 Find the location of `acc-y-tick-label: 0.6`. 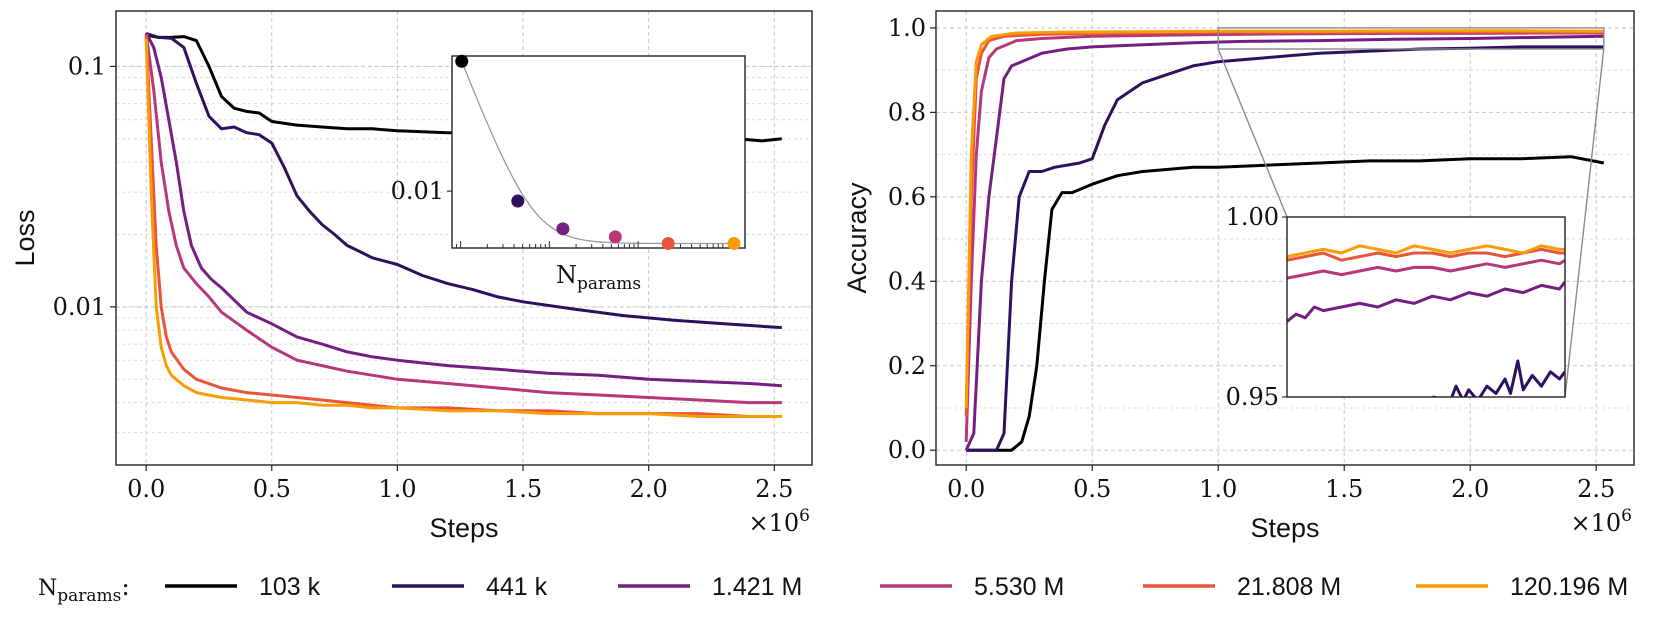

acc-y-tick-label: 0.6 is located at coordinates (907, 197).